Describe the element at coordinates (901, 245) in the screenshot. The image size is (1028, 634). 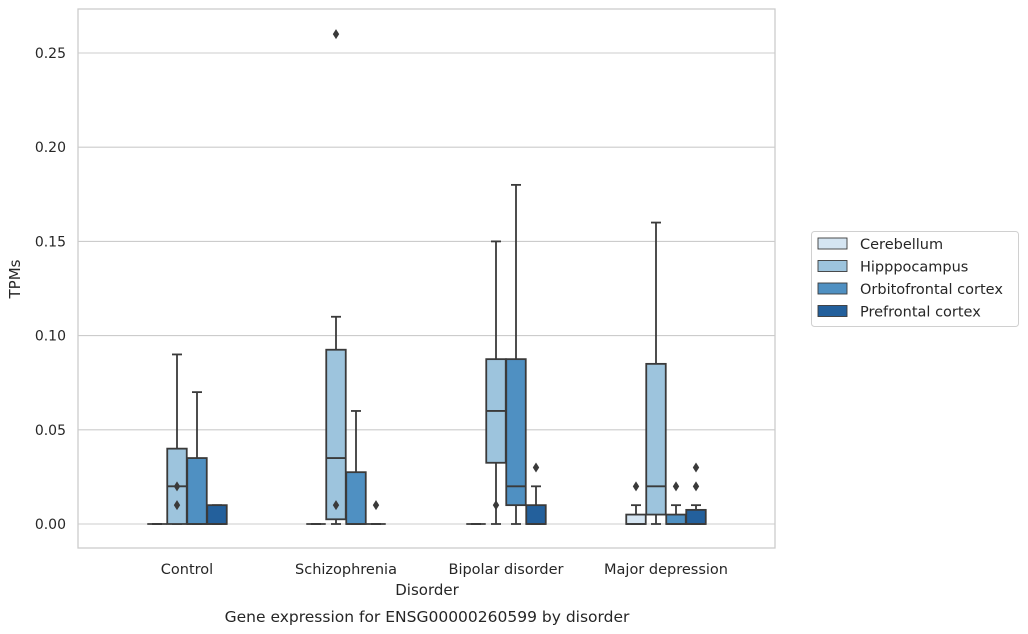
I see `legend-label: Cerebellum` at that location.